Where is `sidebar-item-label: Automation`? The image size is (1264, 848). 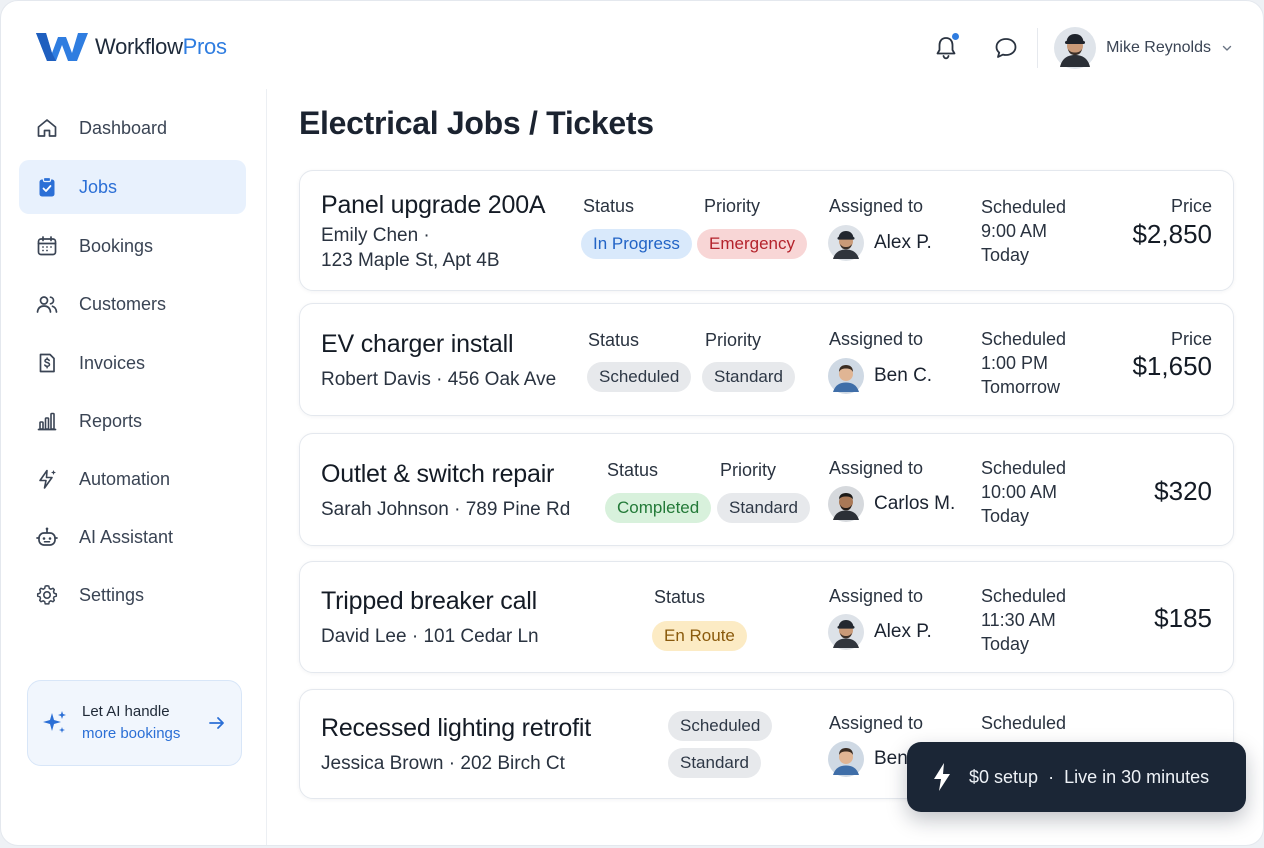 sidebar-item-label: Automation is located at coordinates (125, 478).